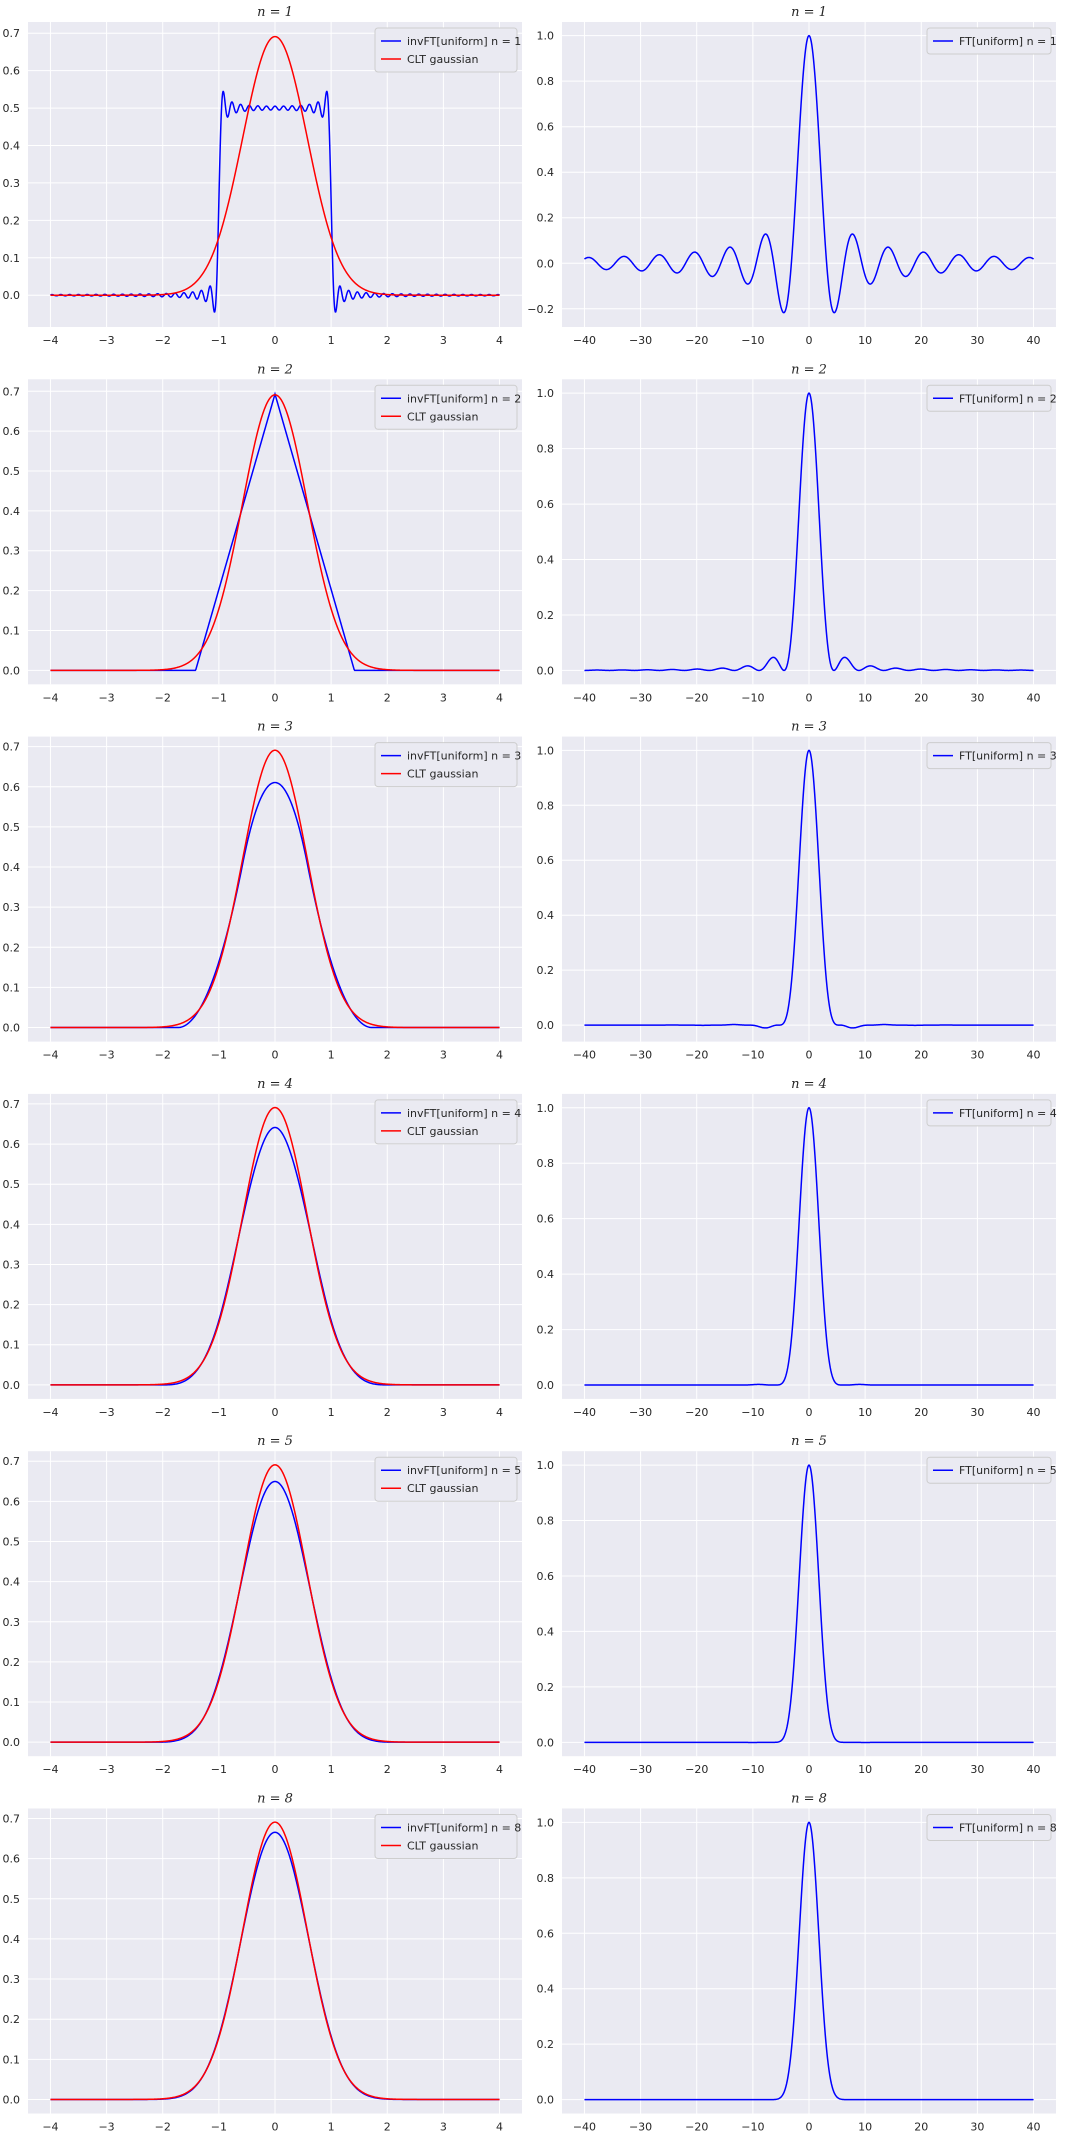 This screenshot has height=2148, width=1068. I want to click on x-tick-label: −20, so click(696, 697).